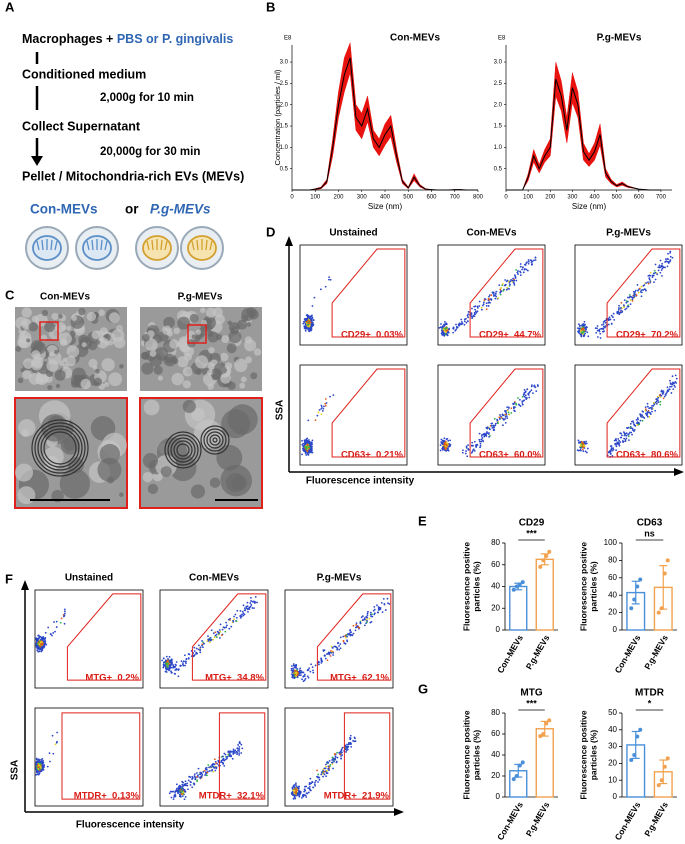 This screenshot has width=685, height=844. I want to click on y-tick-label: 2.5, so click(498, 84).